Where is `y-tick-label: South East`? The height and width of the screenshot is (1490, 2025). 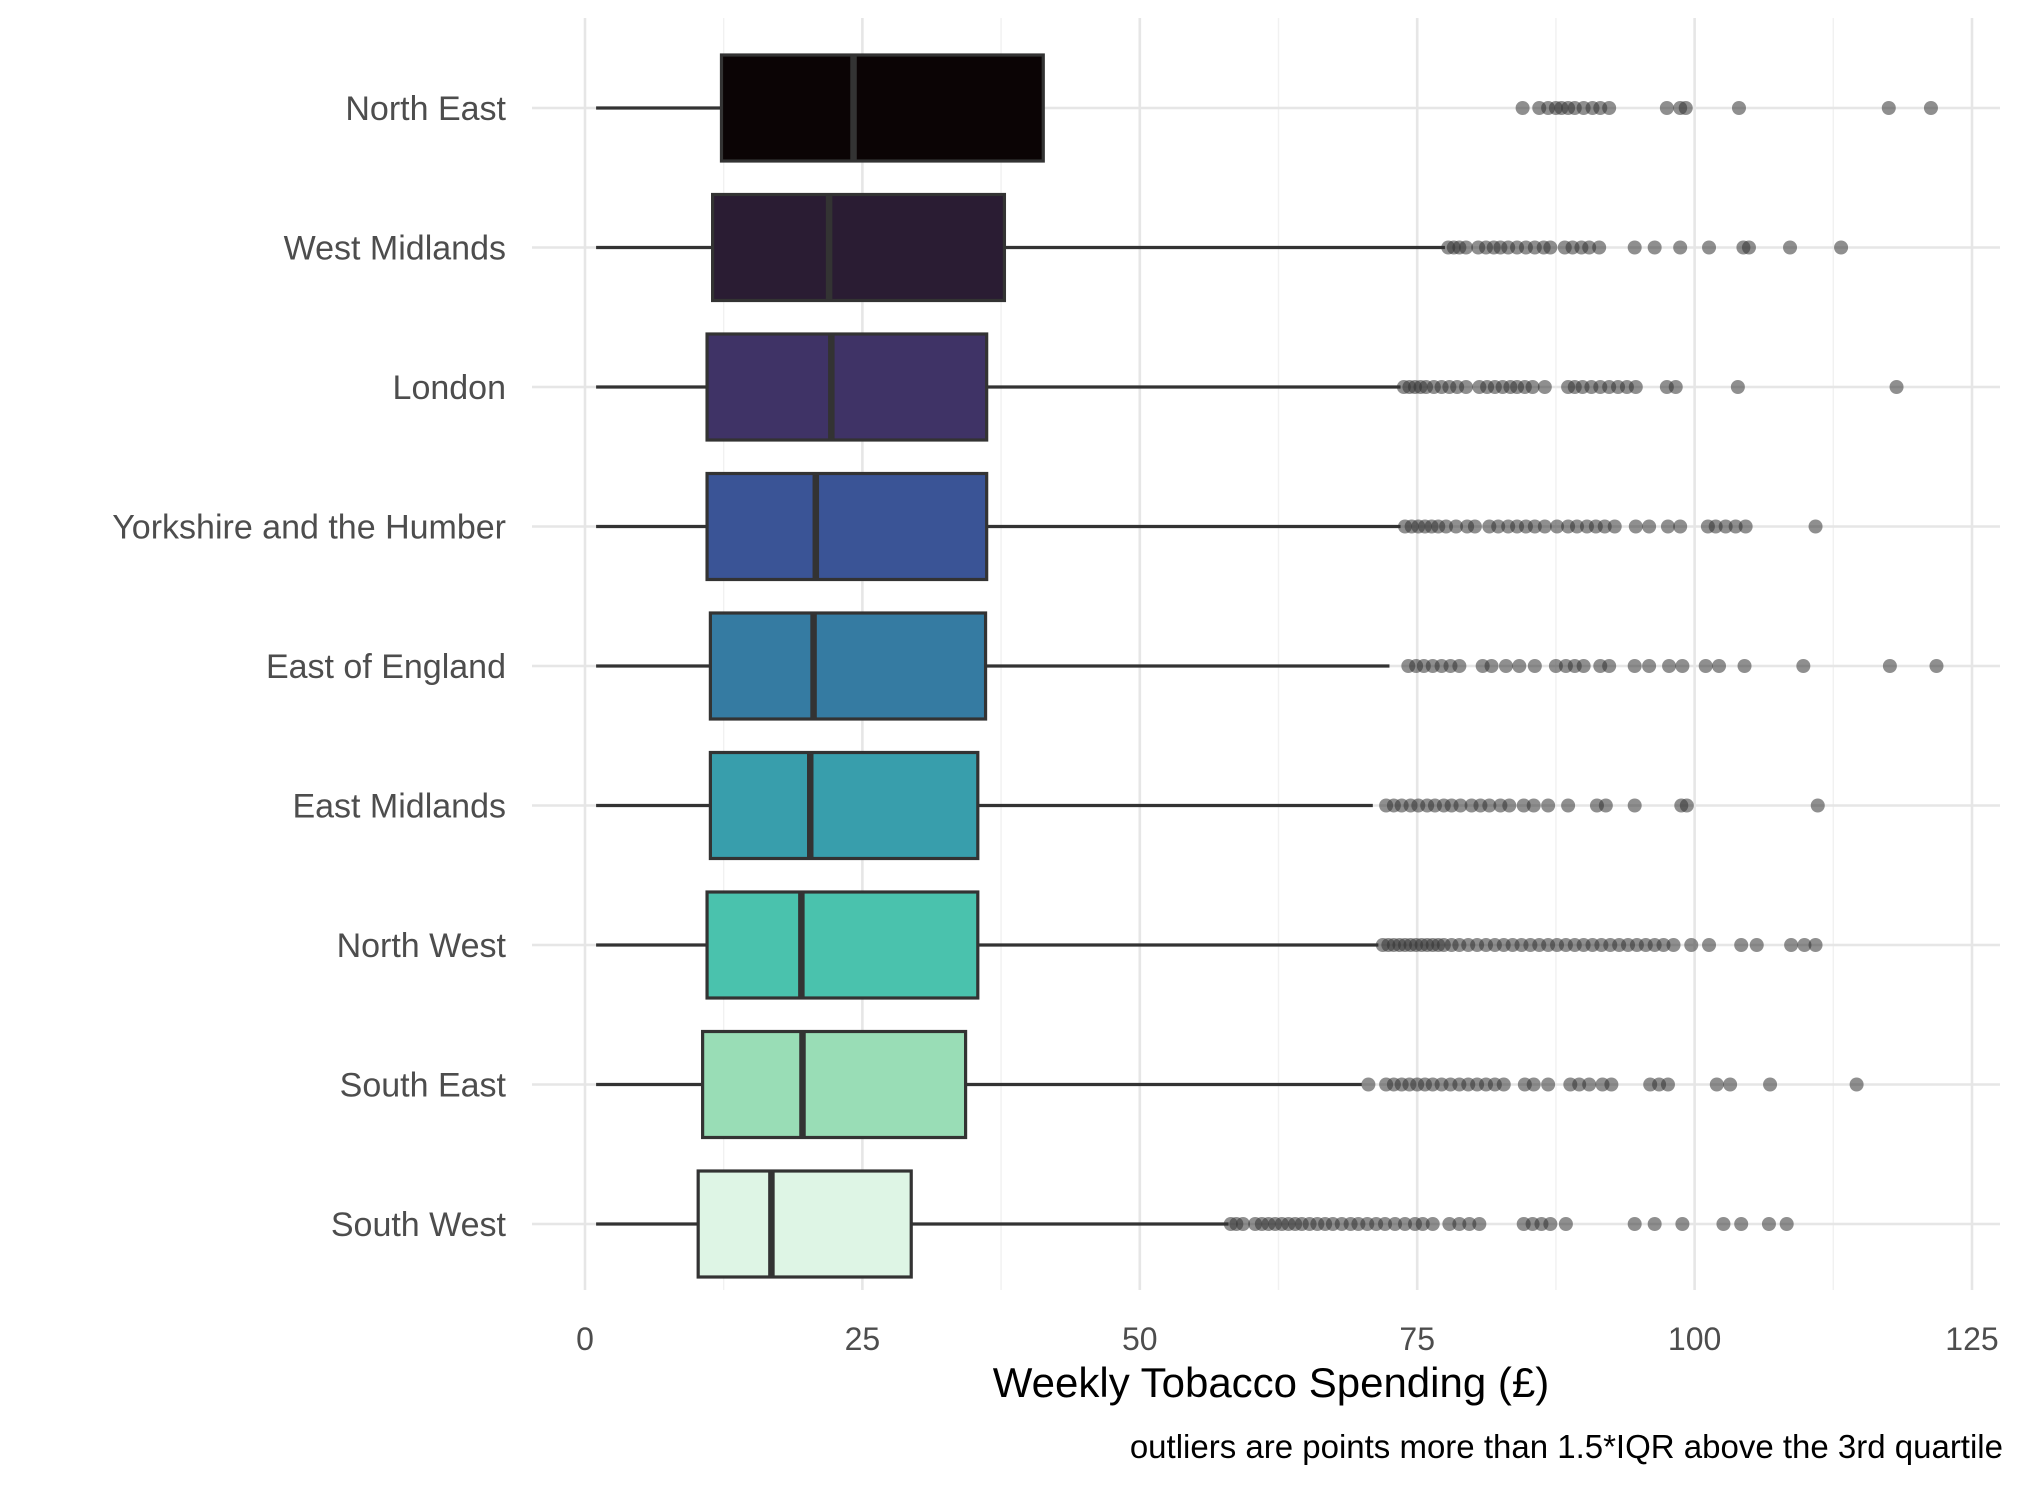
y-tick-label: South East is located at coordinates (423, 1086).